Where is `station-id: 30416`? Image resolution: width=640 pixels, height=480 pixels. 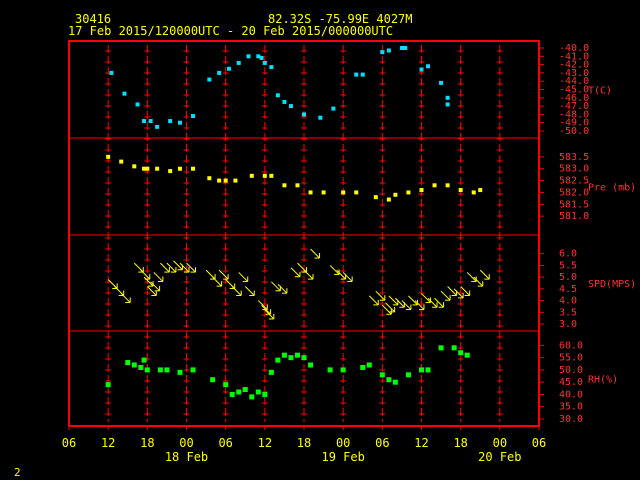 station-id: 30416 is located at coordinates (93, 19).